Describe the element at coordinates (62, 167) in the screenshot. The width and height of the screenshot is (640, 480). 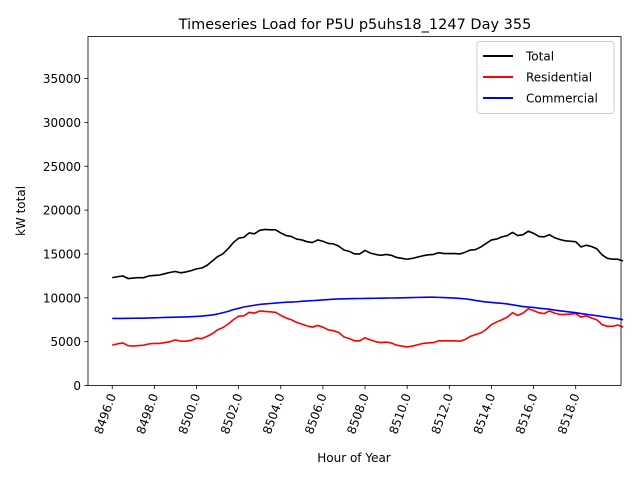
I see `y-tick-label: 25000` at that location.